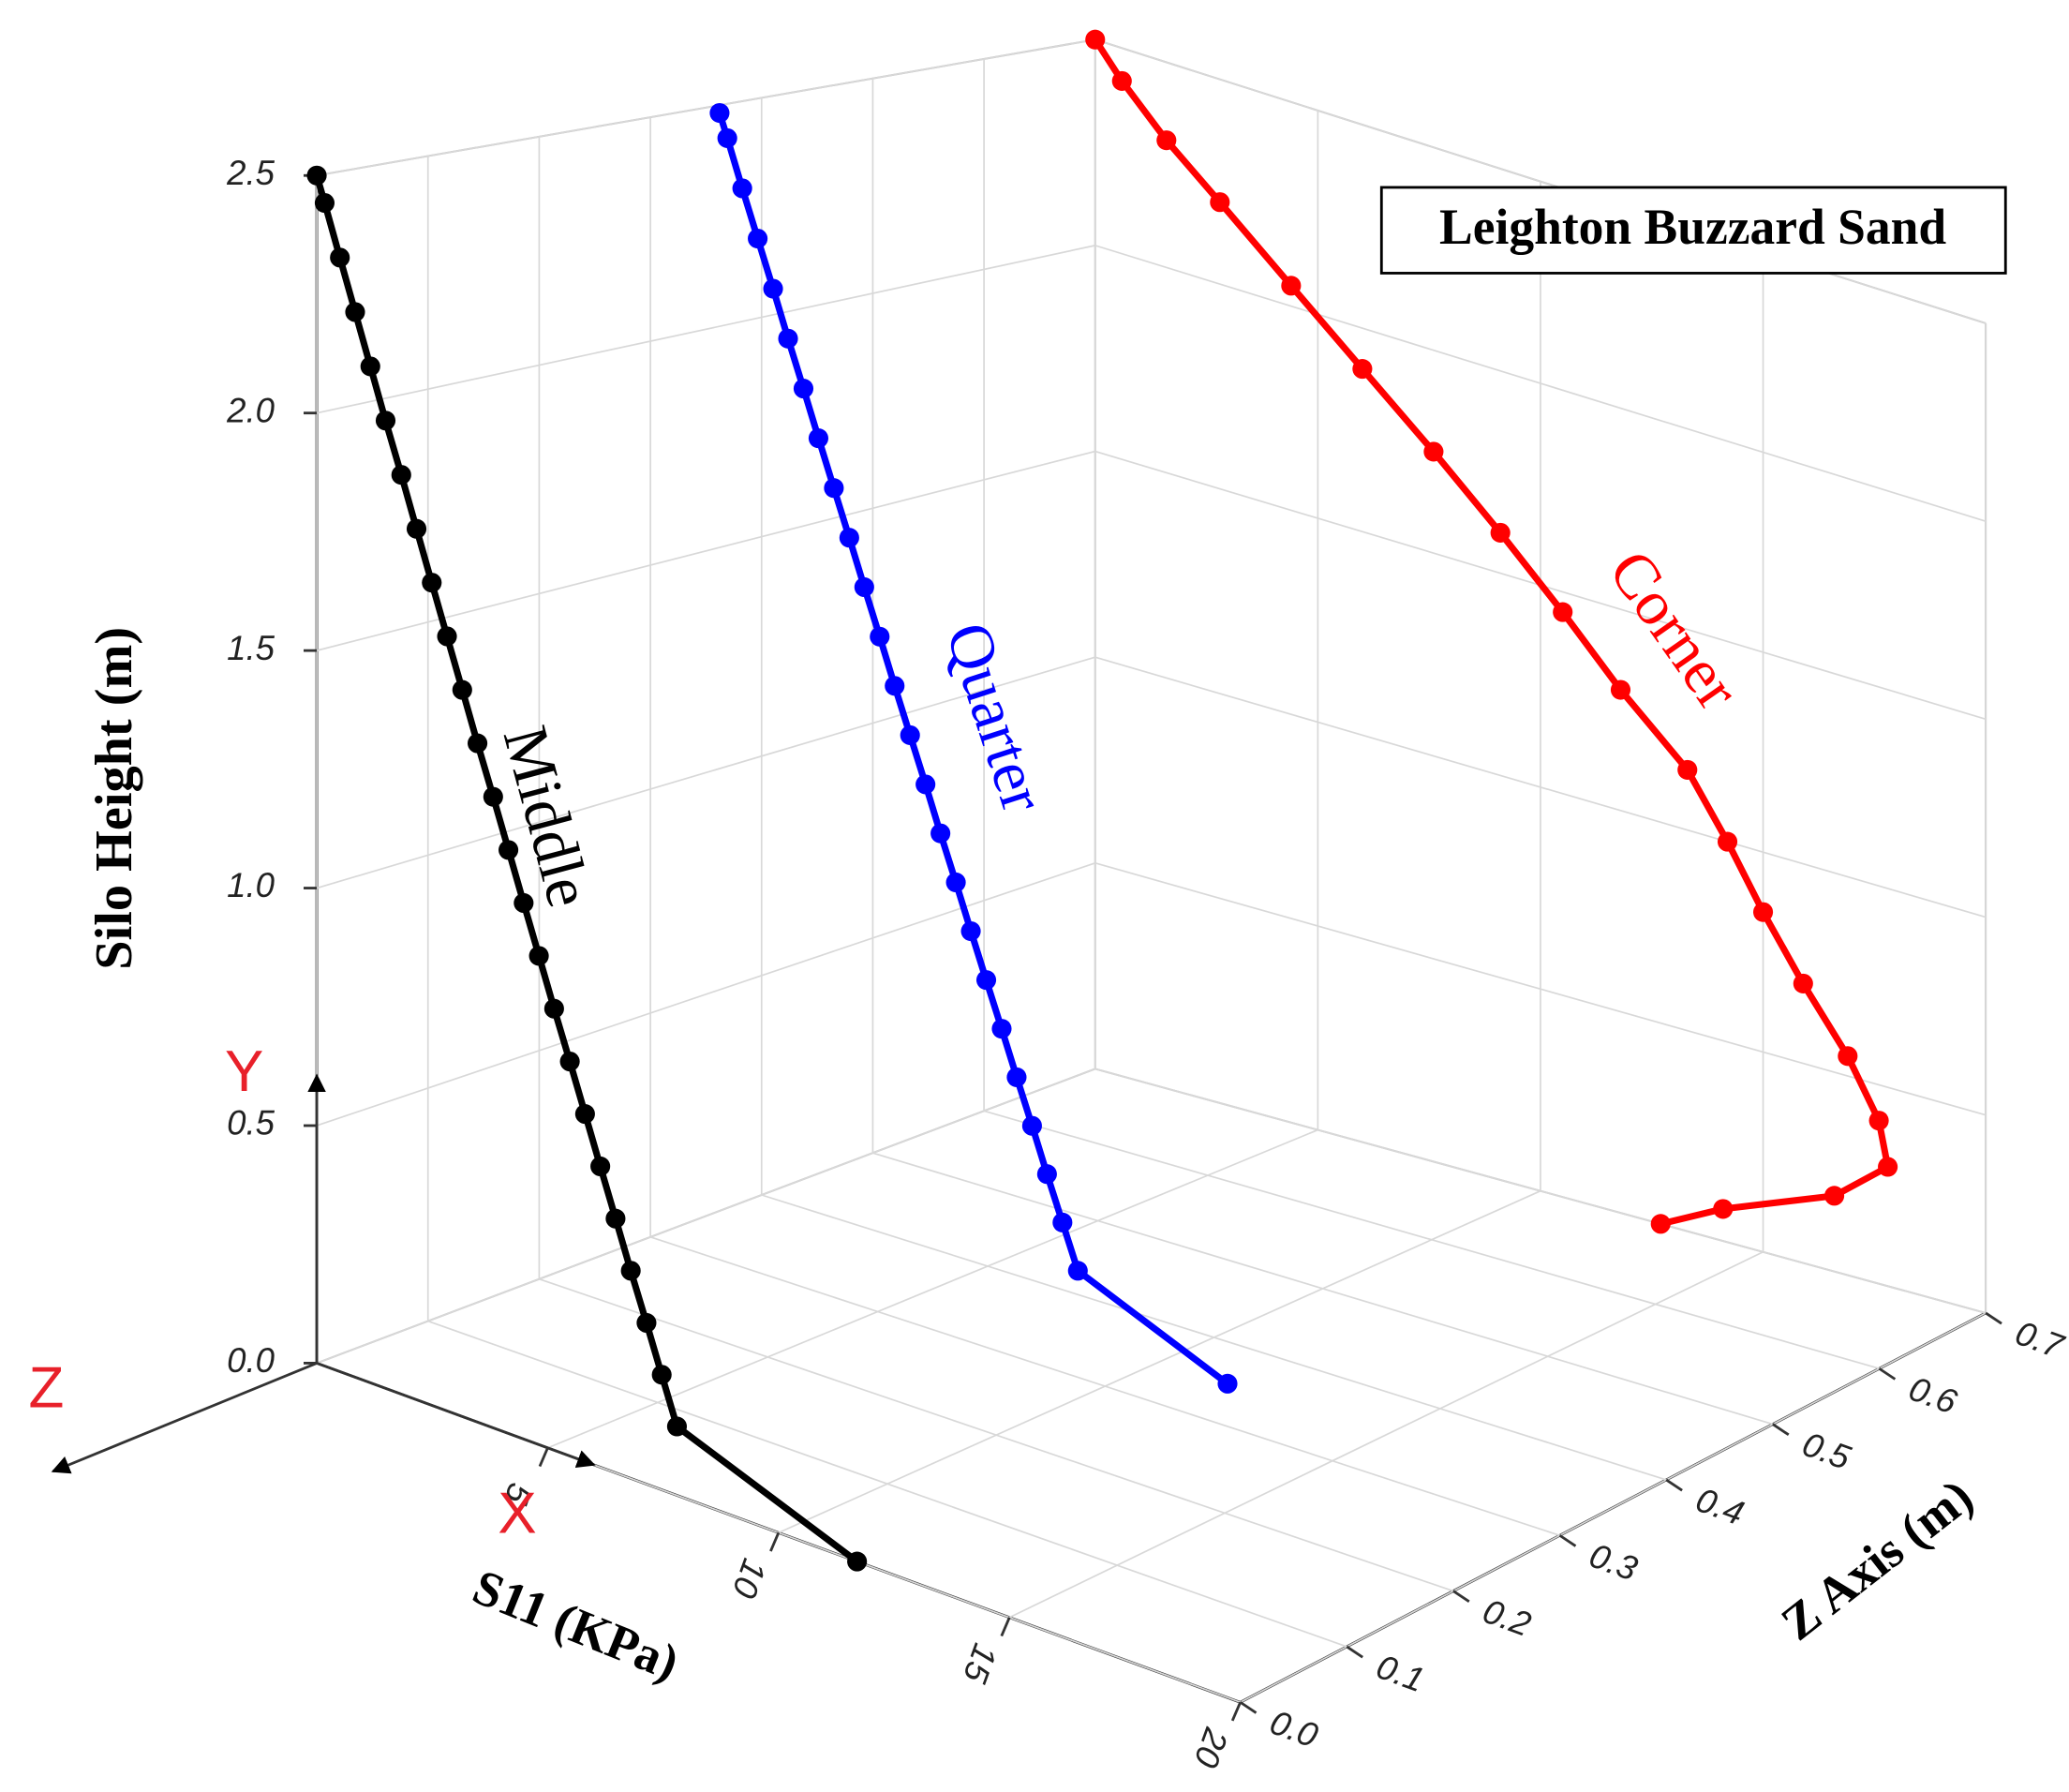 Image resolution: width=2069 pixels, height=1792 pixels. I want to click on y-tick-label: 0.0, so click(251, 1360).